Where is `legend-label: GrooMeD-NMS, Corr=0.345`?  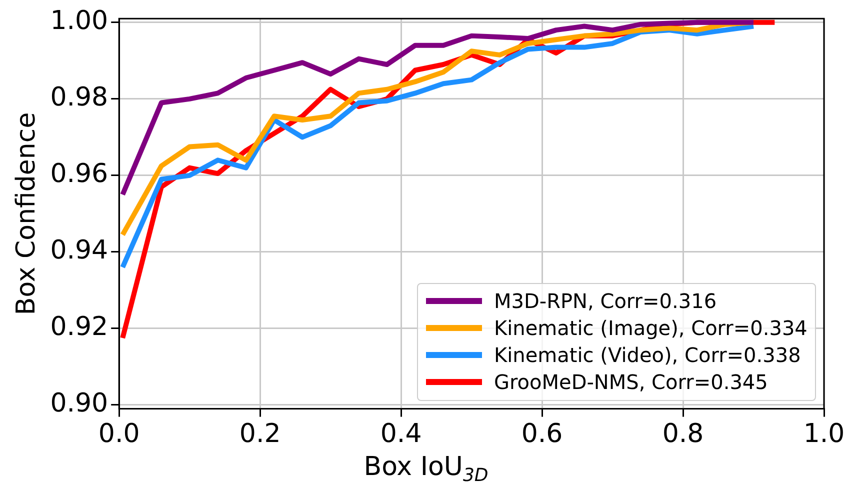
legend-label: GrooMeD-NMS, Corr=0.345 is located at coordinates (631, 382).